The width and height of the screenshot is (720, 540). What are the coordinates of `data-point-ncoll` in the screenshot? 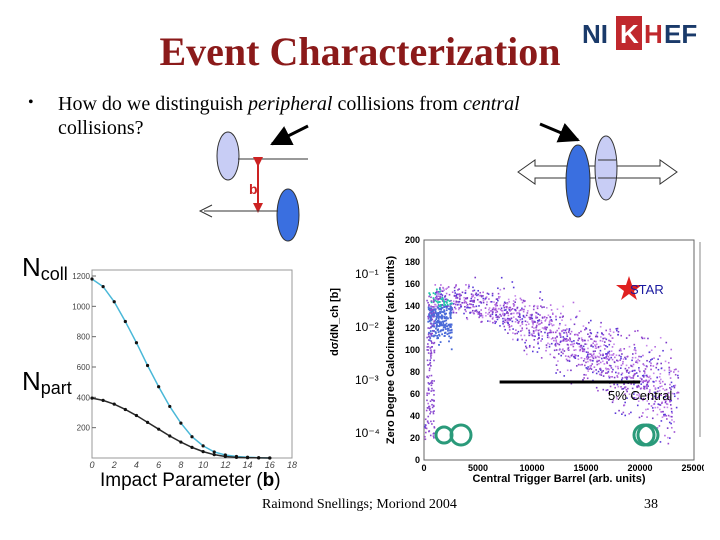 It's located at (181, 423).